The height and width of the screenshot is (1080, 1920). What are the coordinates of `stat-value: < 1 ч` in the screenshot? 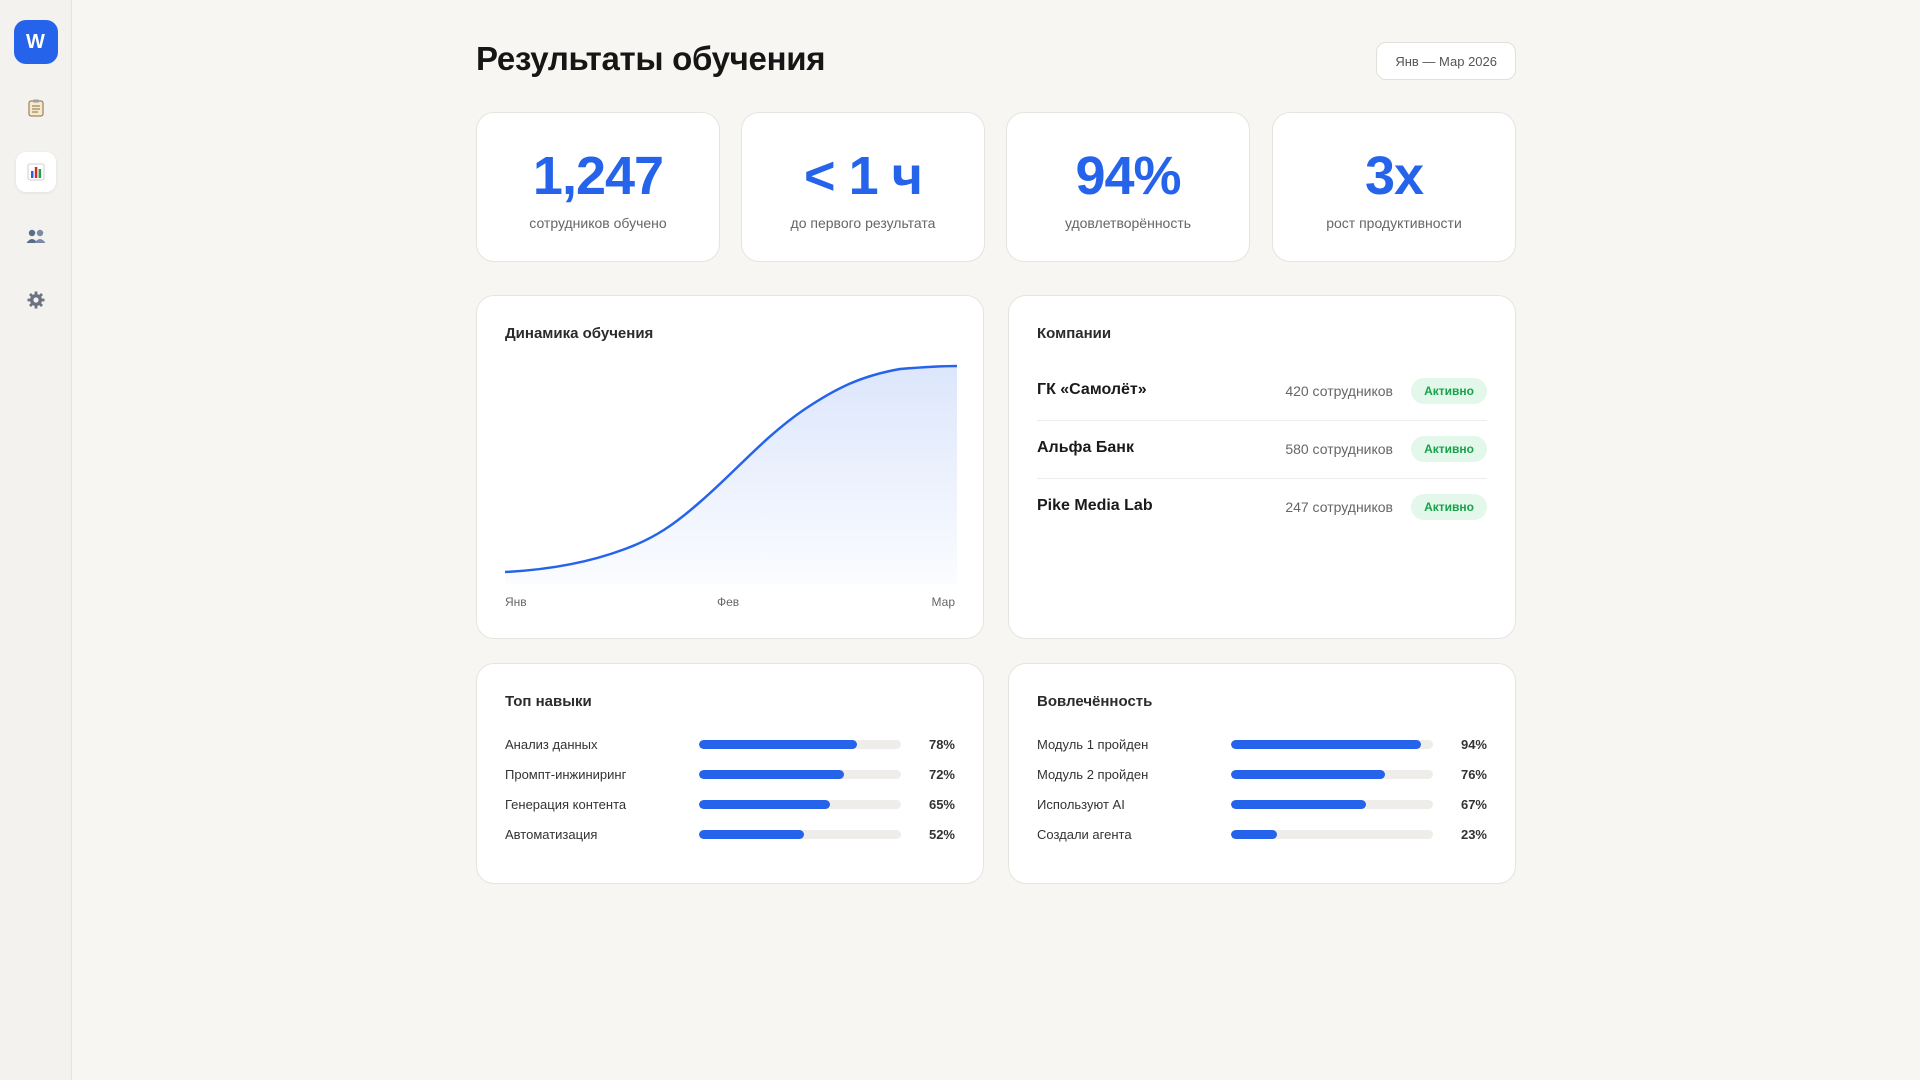 It's located at (863, 176).